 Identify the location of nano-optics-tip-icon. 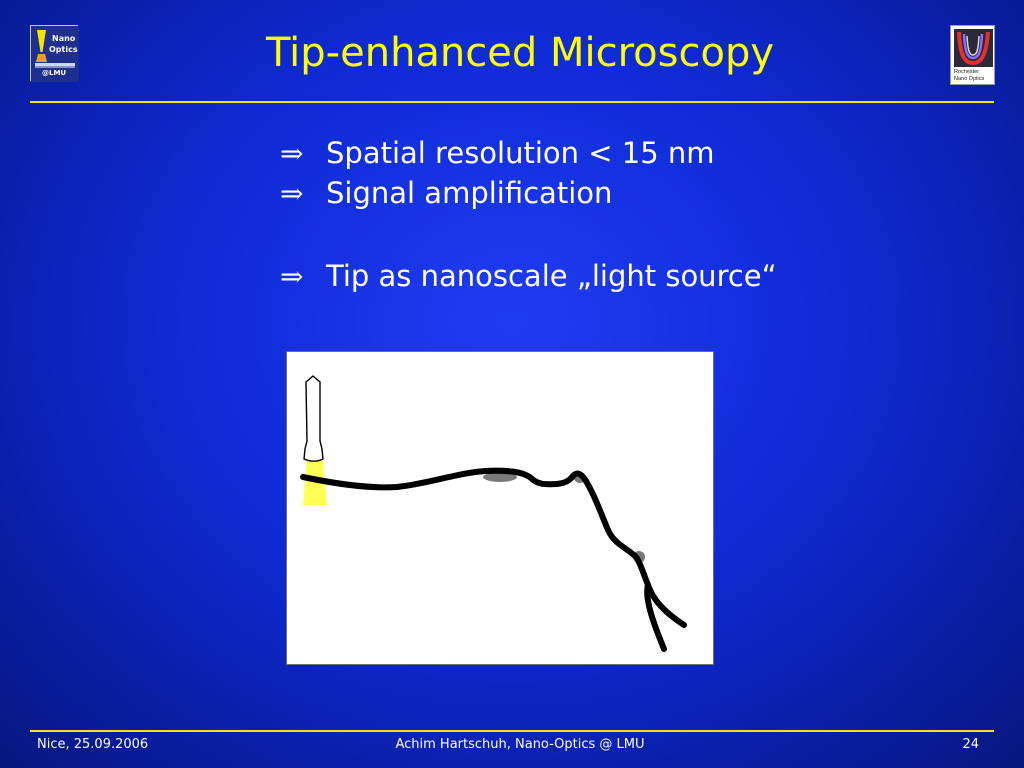
(55, 54).